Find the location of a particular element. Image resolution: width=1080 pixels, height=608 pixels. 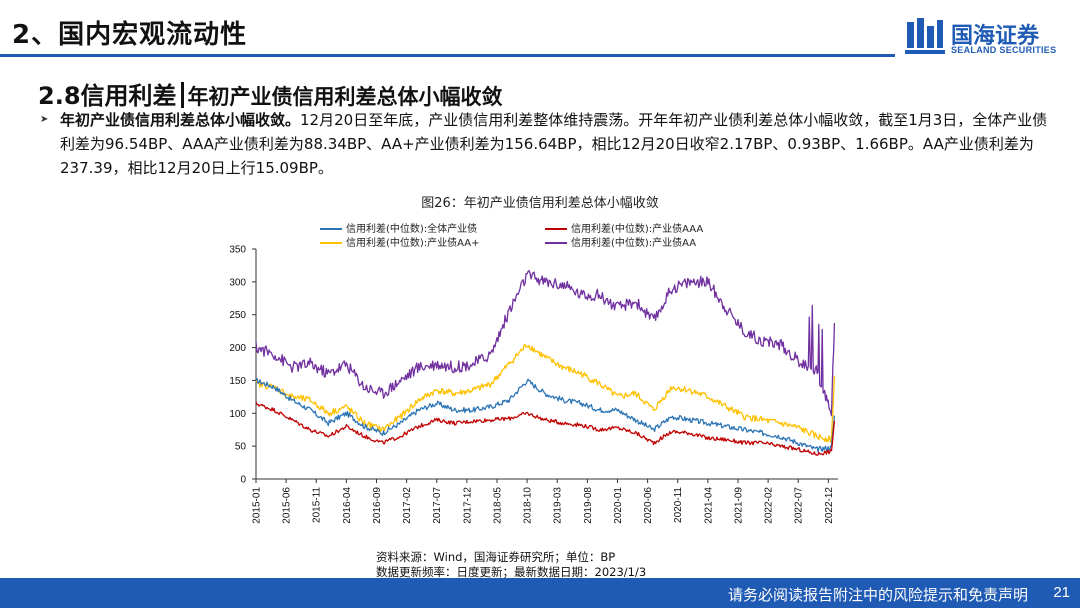

x-tick-label: 2015-01 is located at coordinates (257, 505).